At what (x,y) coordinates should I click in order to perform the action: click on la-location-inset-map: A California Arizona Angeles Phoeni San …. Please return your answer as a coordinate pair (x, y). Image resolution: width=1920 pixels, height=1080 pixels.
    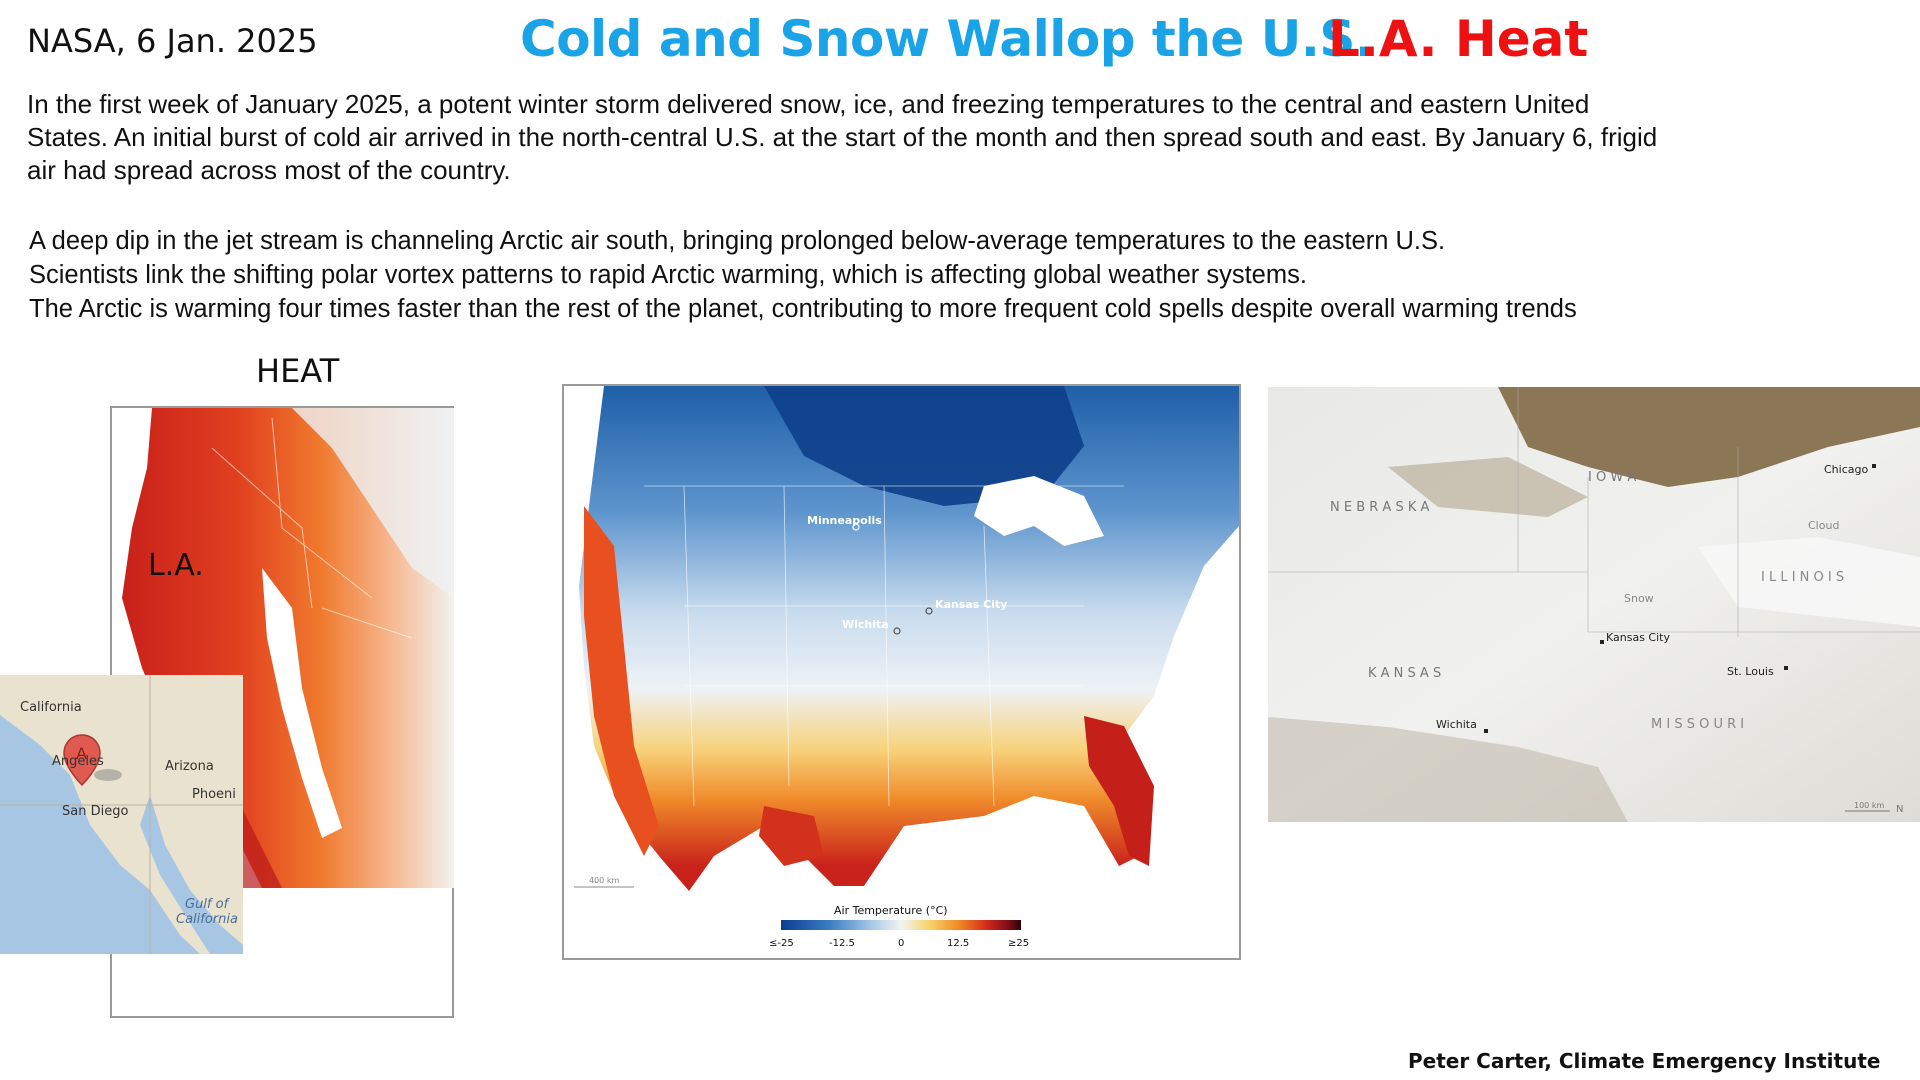
    Looking at the image, I should click on (121, 814).